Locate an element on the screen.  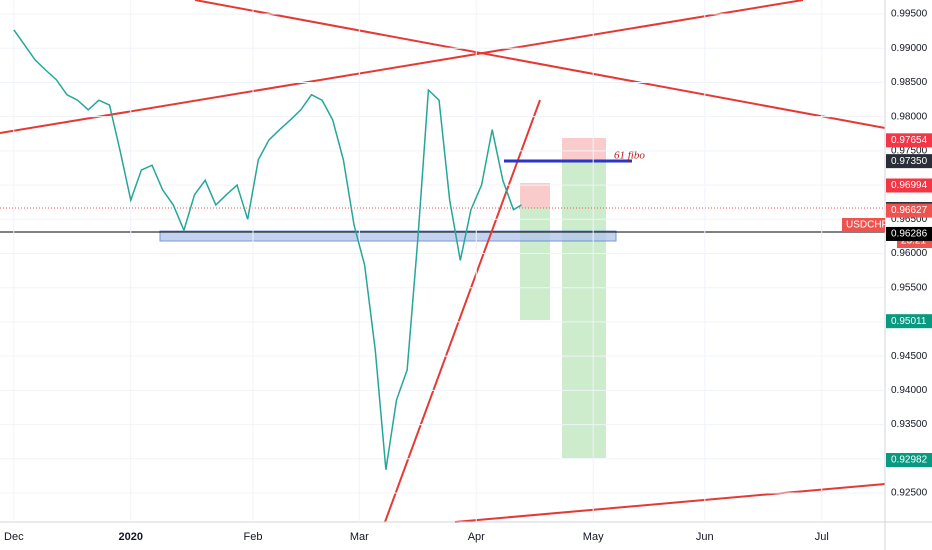
y-tick-label: 0.99000 is located at coordinates (909, 48).